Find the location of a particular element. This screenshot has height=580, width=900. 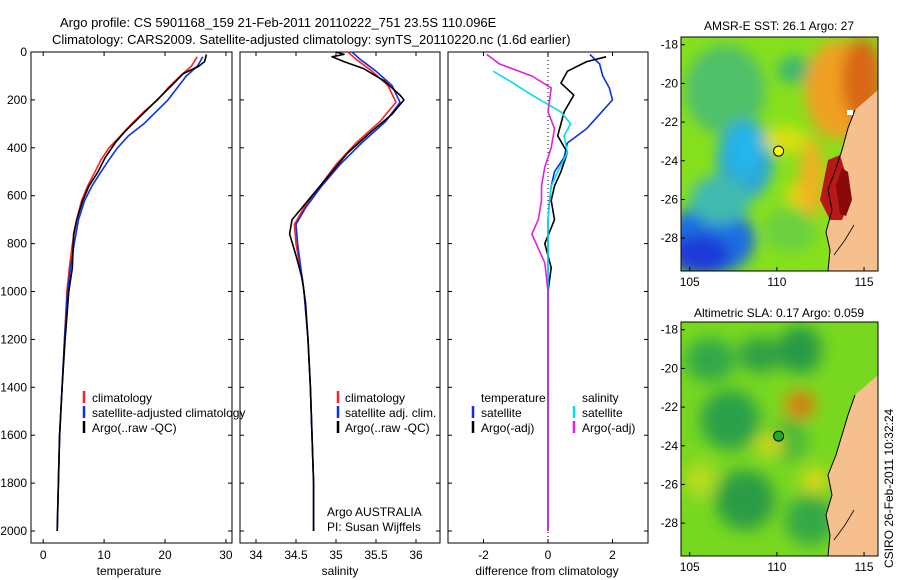

sst-map-title: AMSR-E SST: 26.1 Argo: 27 is located at coordinates (779, 26).